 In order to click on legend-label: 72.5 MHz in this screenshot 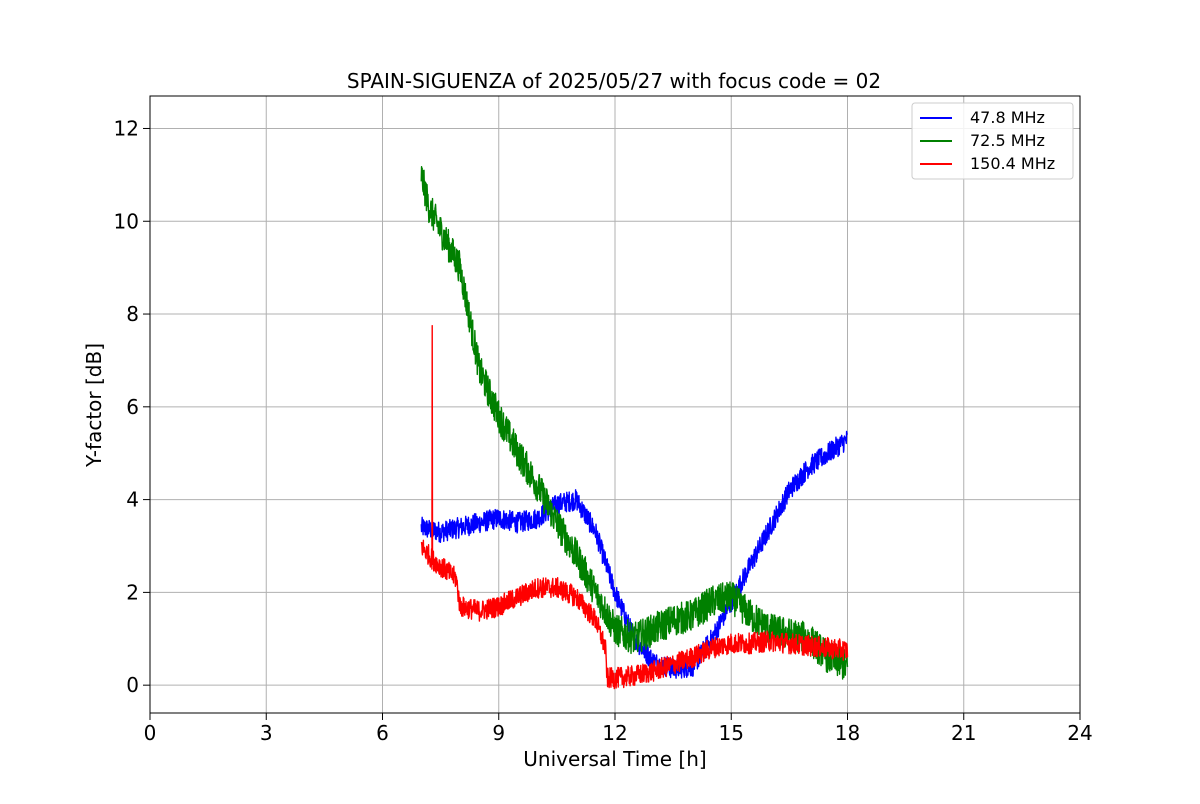, I will do `click(1007, 140)`.